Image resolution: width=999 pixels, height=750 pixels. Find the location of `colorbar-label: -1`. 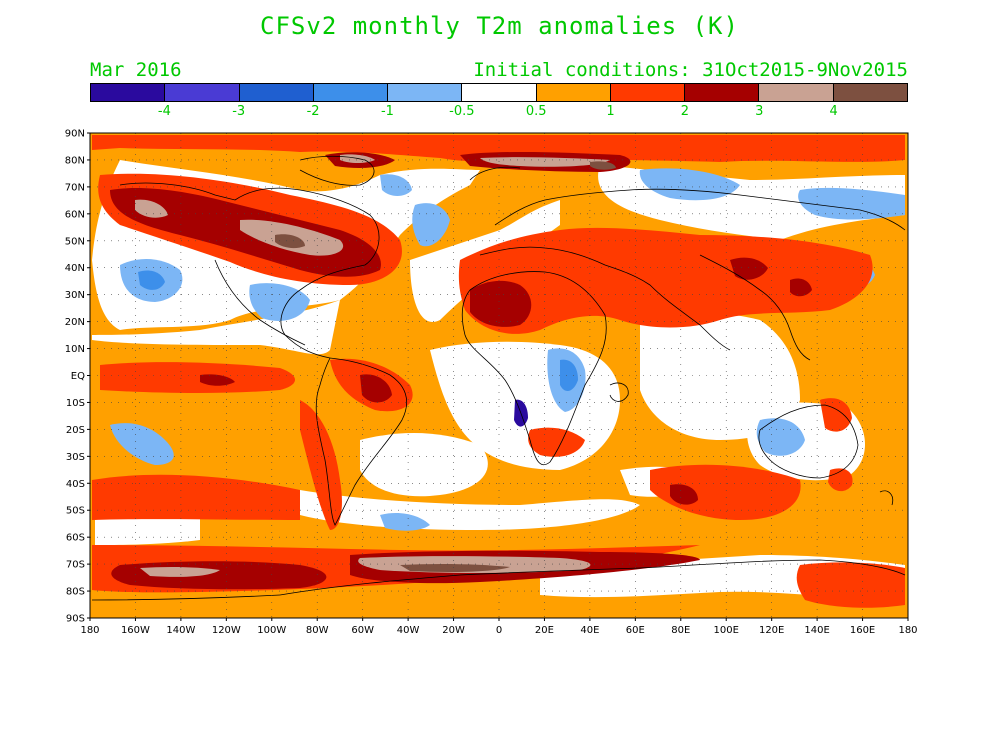

colorbar-label: -1 is located at coordinates (387, 111).